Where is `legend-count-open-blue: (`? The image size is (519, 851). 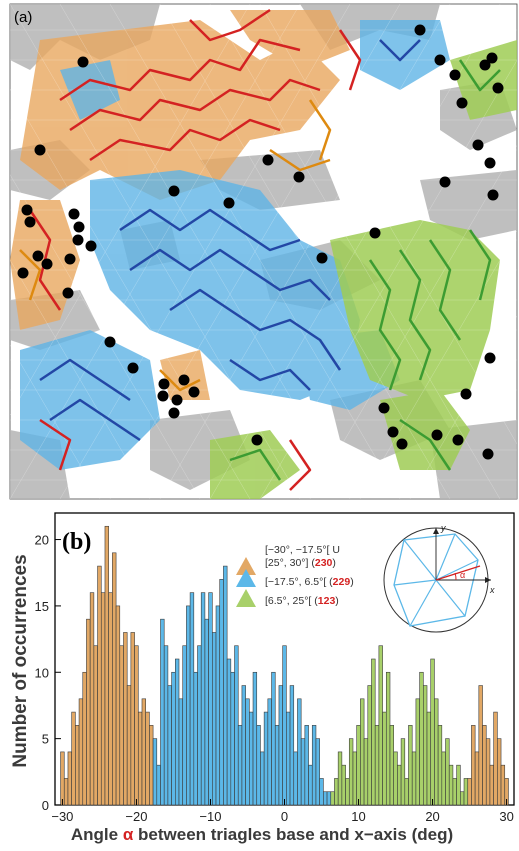 legend-count-open-blue: ( is located at coordinates (329, 582).